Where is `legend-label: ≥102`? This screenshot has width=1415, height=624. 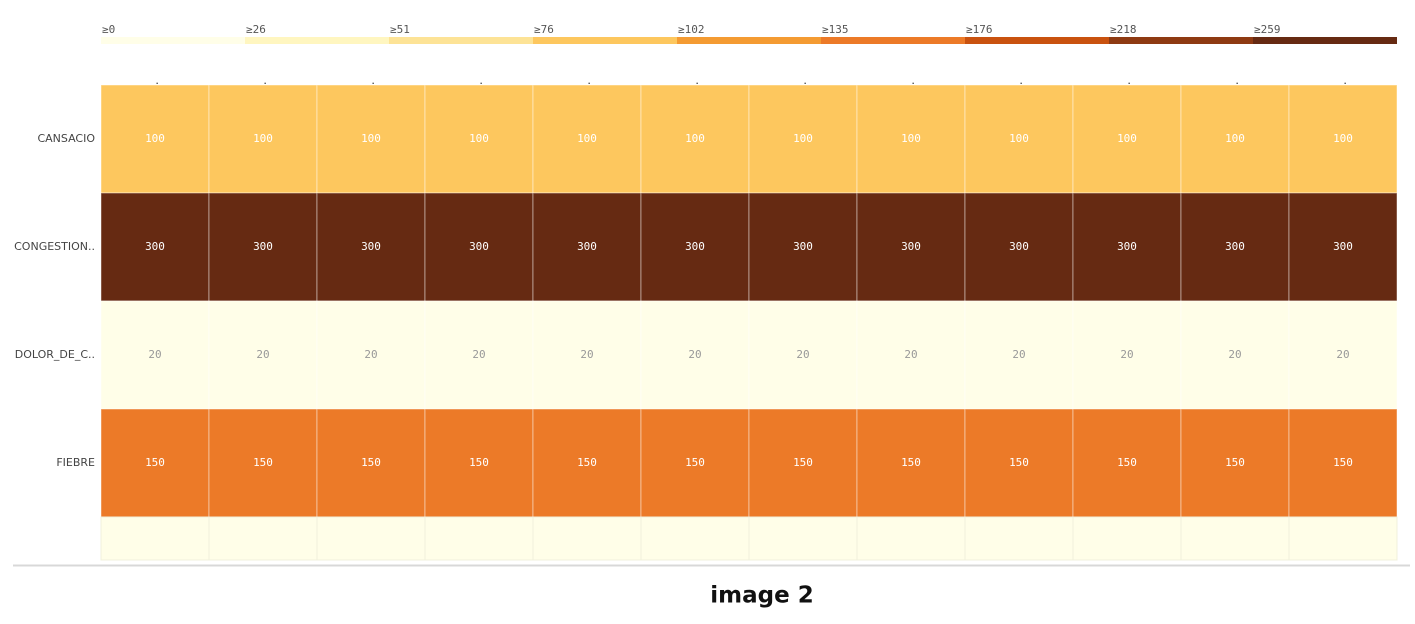 legend-label: ≥102 is located at coordinates (691, 29).